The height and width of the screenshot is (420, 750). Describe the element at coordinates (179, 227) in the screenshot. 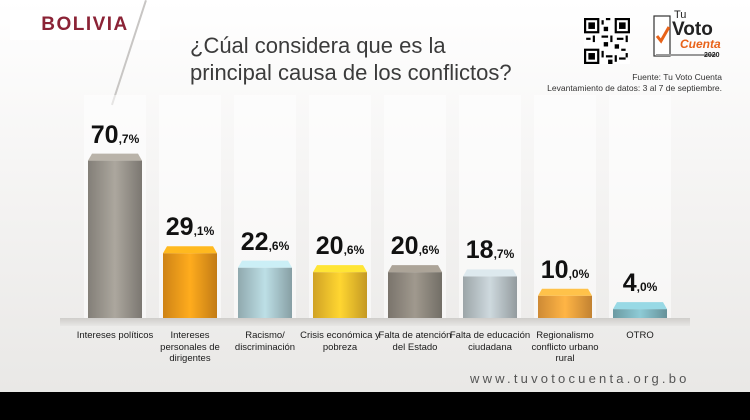

I see `value-integer: 29` at that location.